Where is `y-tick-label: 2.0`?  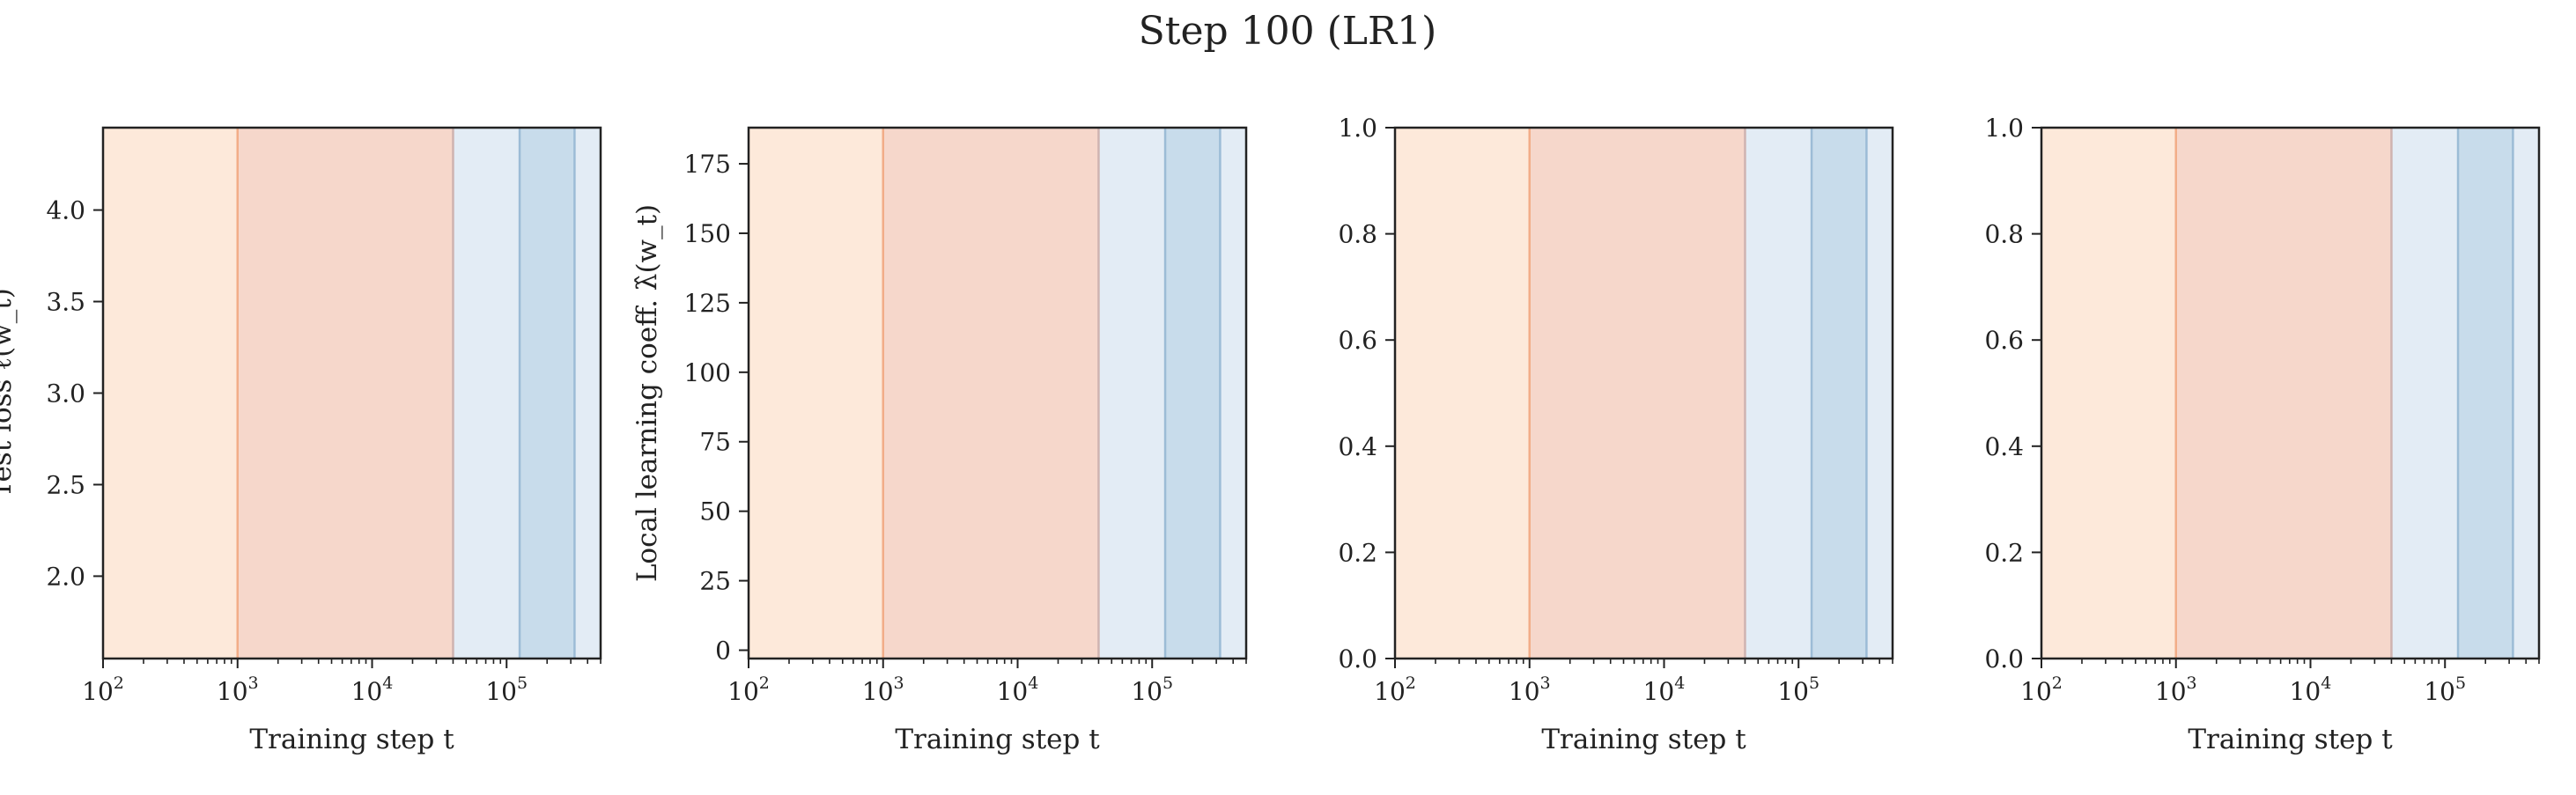
y-tick-label: 2.0 is located at coordinates (65, 576).